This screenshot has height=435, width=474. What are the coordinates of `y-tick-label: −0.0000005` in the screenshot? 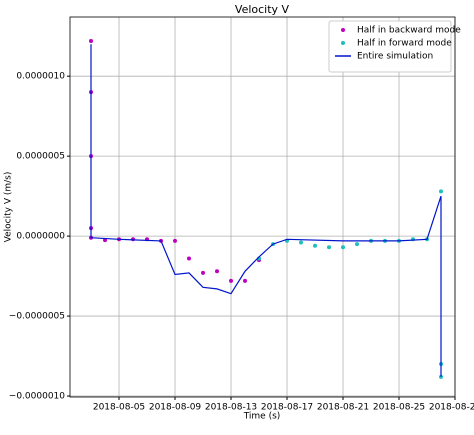 It's located at (37, 317).